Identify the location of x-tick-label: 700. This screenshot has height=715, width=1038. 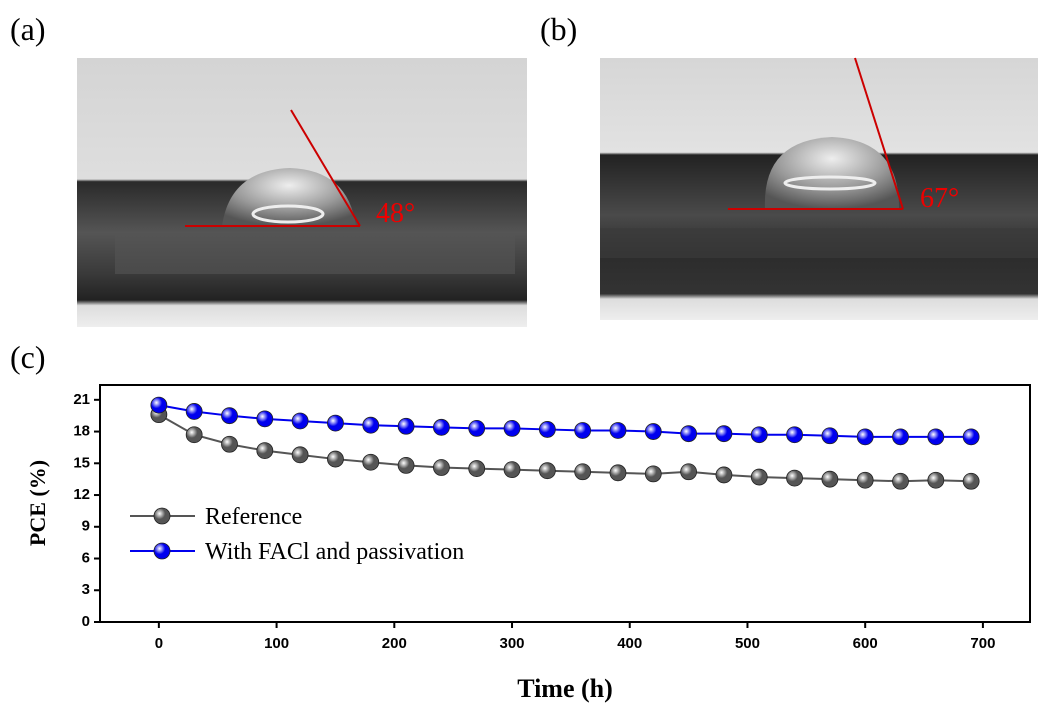
(982, 643).